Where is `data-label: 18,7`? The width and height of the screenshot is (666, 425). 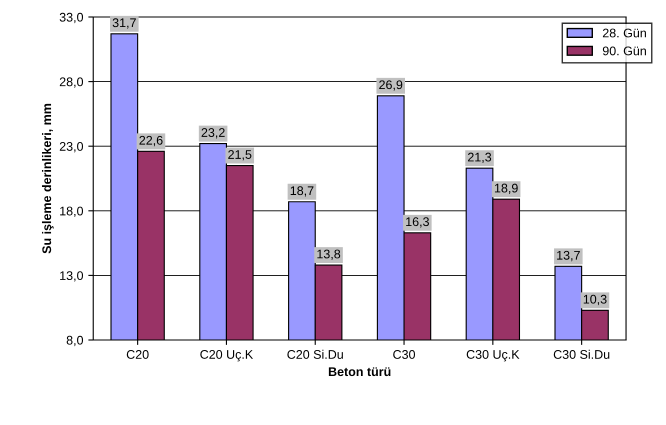 data-label: 18,7 is located at coordinates (302, 191).